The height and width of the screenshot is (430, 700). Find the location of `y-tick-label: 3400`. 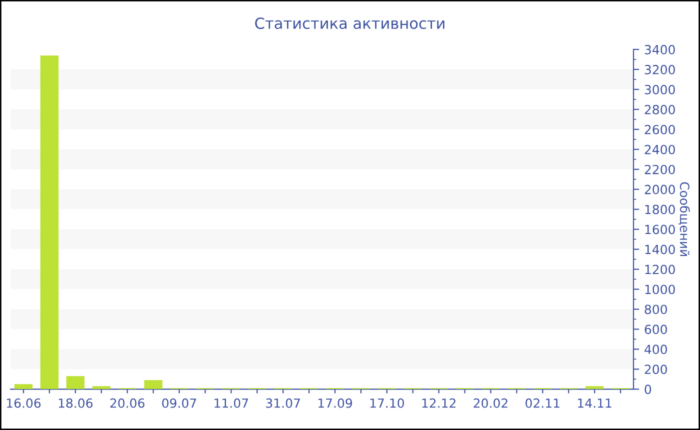

y-tick-label: 3400 is located at coordinates (659, 49).